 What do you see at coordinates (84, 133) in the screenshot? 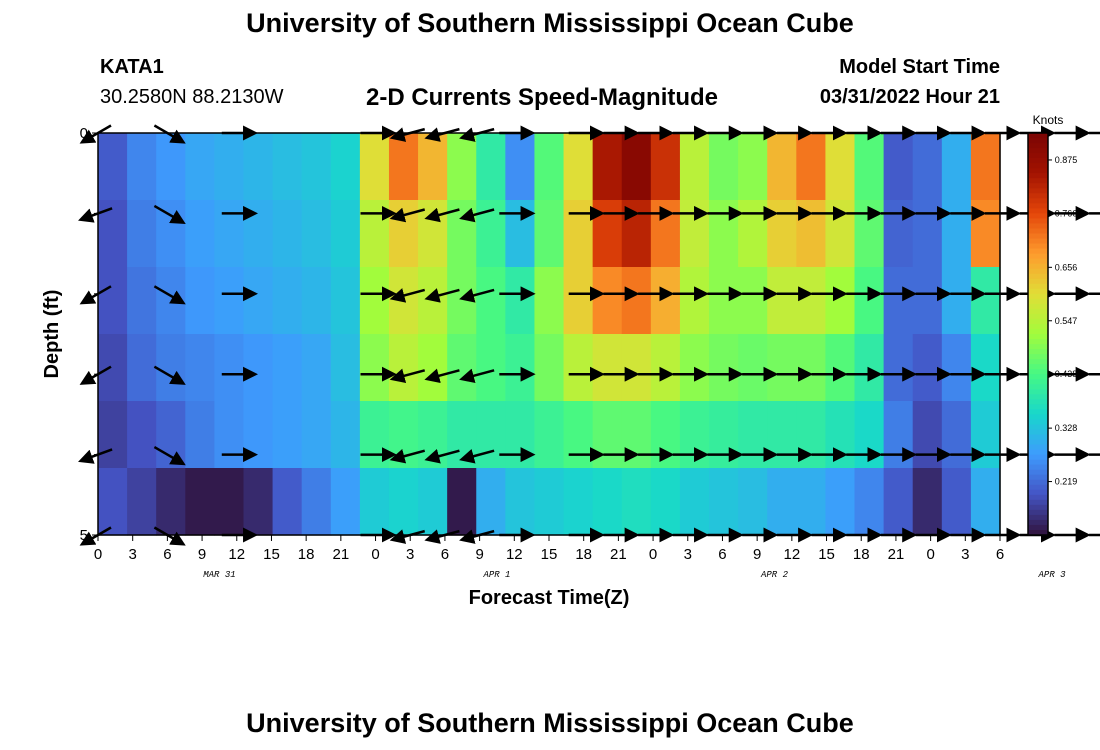
I see `y-tick-label: 0` at bounding box center [84, 133].